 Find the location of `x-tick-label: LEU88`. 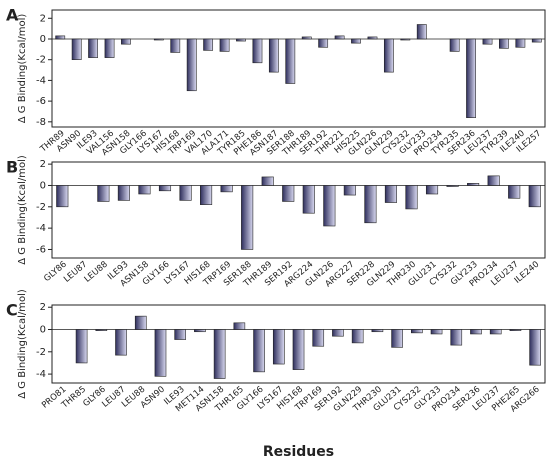

x-tick-label: LEU88 is located at coordinates (96, 272).